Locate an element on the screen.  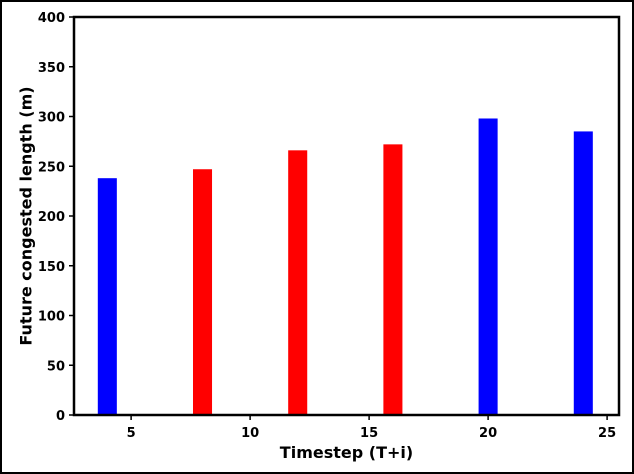
bar-t16 is located at coordinates (393, 280).